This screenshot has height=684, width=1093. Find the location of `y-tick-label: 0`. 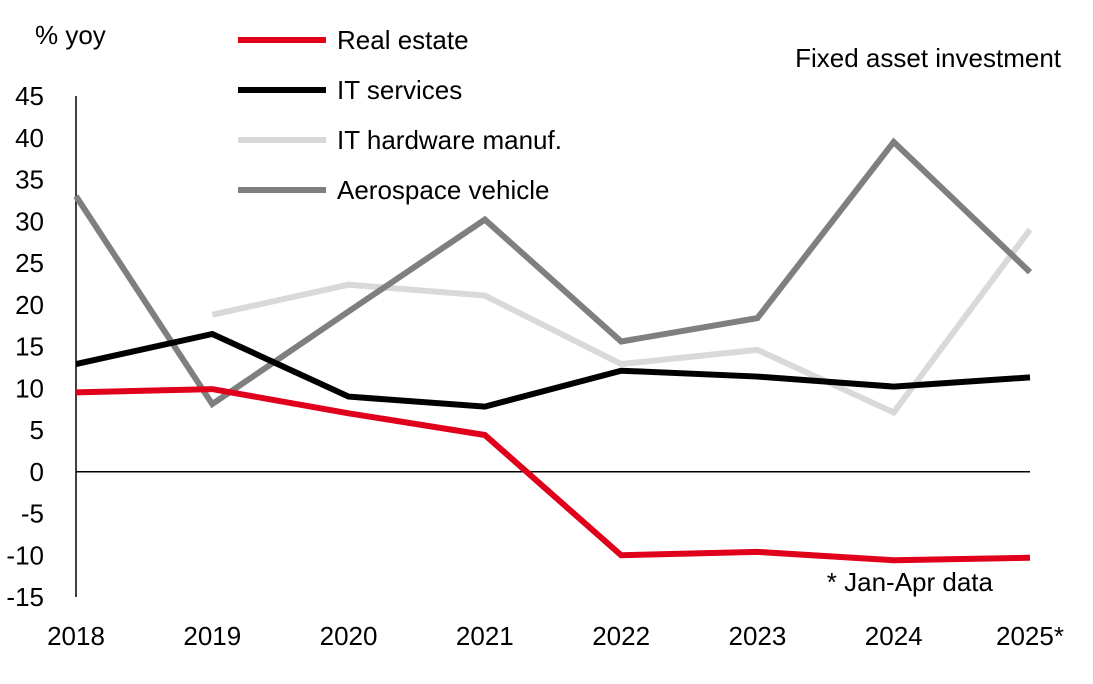

y-tick-label: 0 is located at coordinates (37, 472).